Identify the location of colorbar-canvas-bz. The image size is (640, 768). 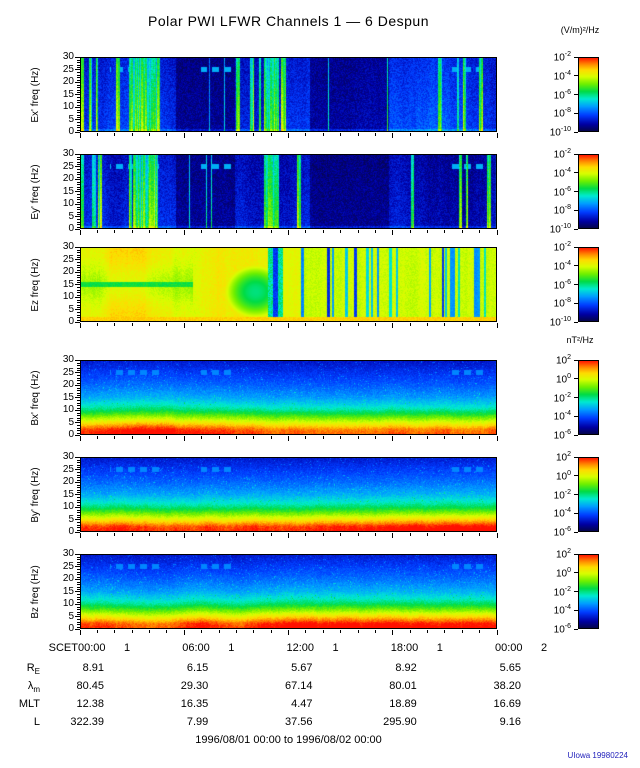
(588, 591).